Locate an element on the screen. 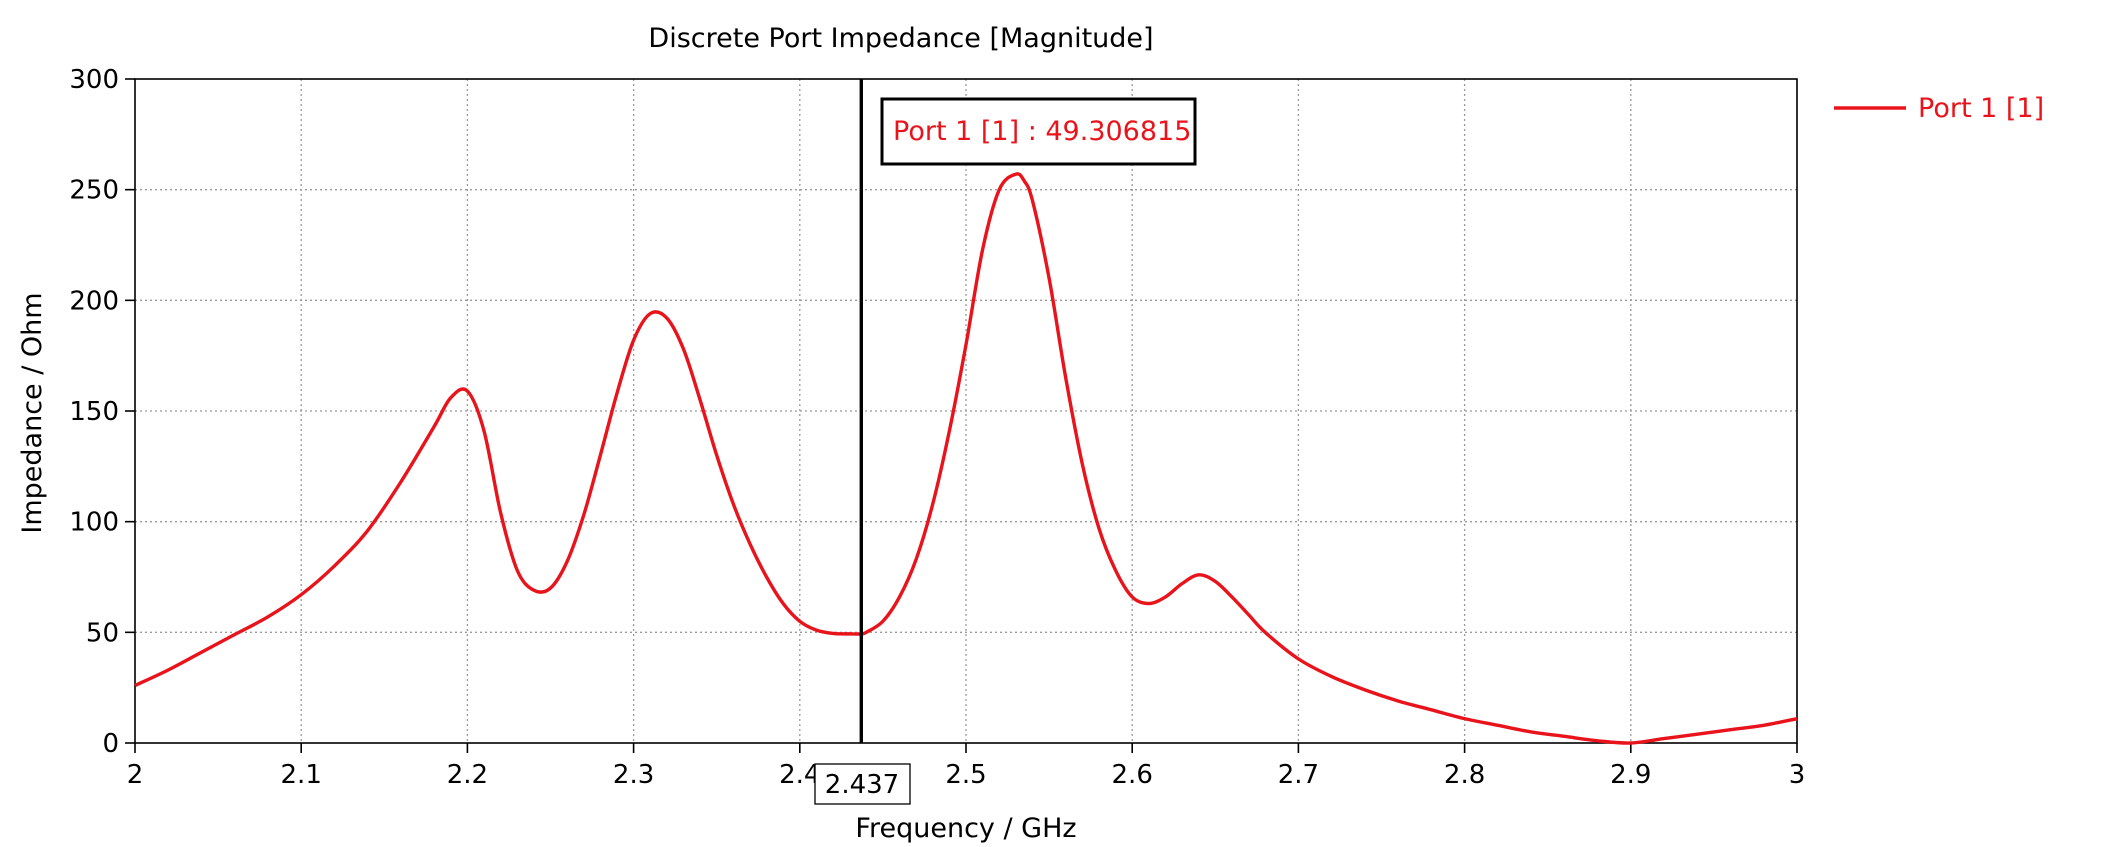  legend: Port 1 [1] is located at coordinates (1939, 108).